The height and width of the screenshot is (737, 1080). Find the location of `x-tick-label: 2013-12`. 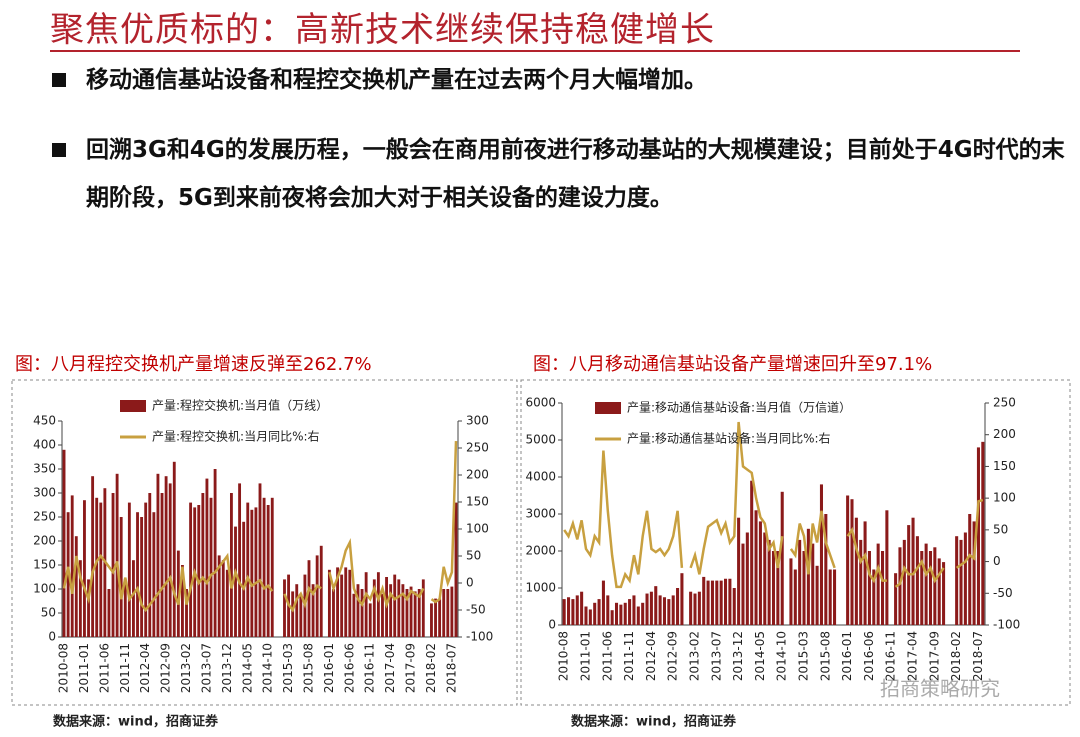

x-tick-label: 2013-12 is located at coordinates (227, 668).